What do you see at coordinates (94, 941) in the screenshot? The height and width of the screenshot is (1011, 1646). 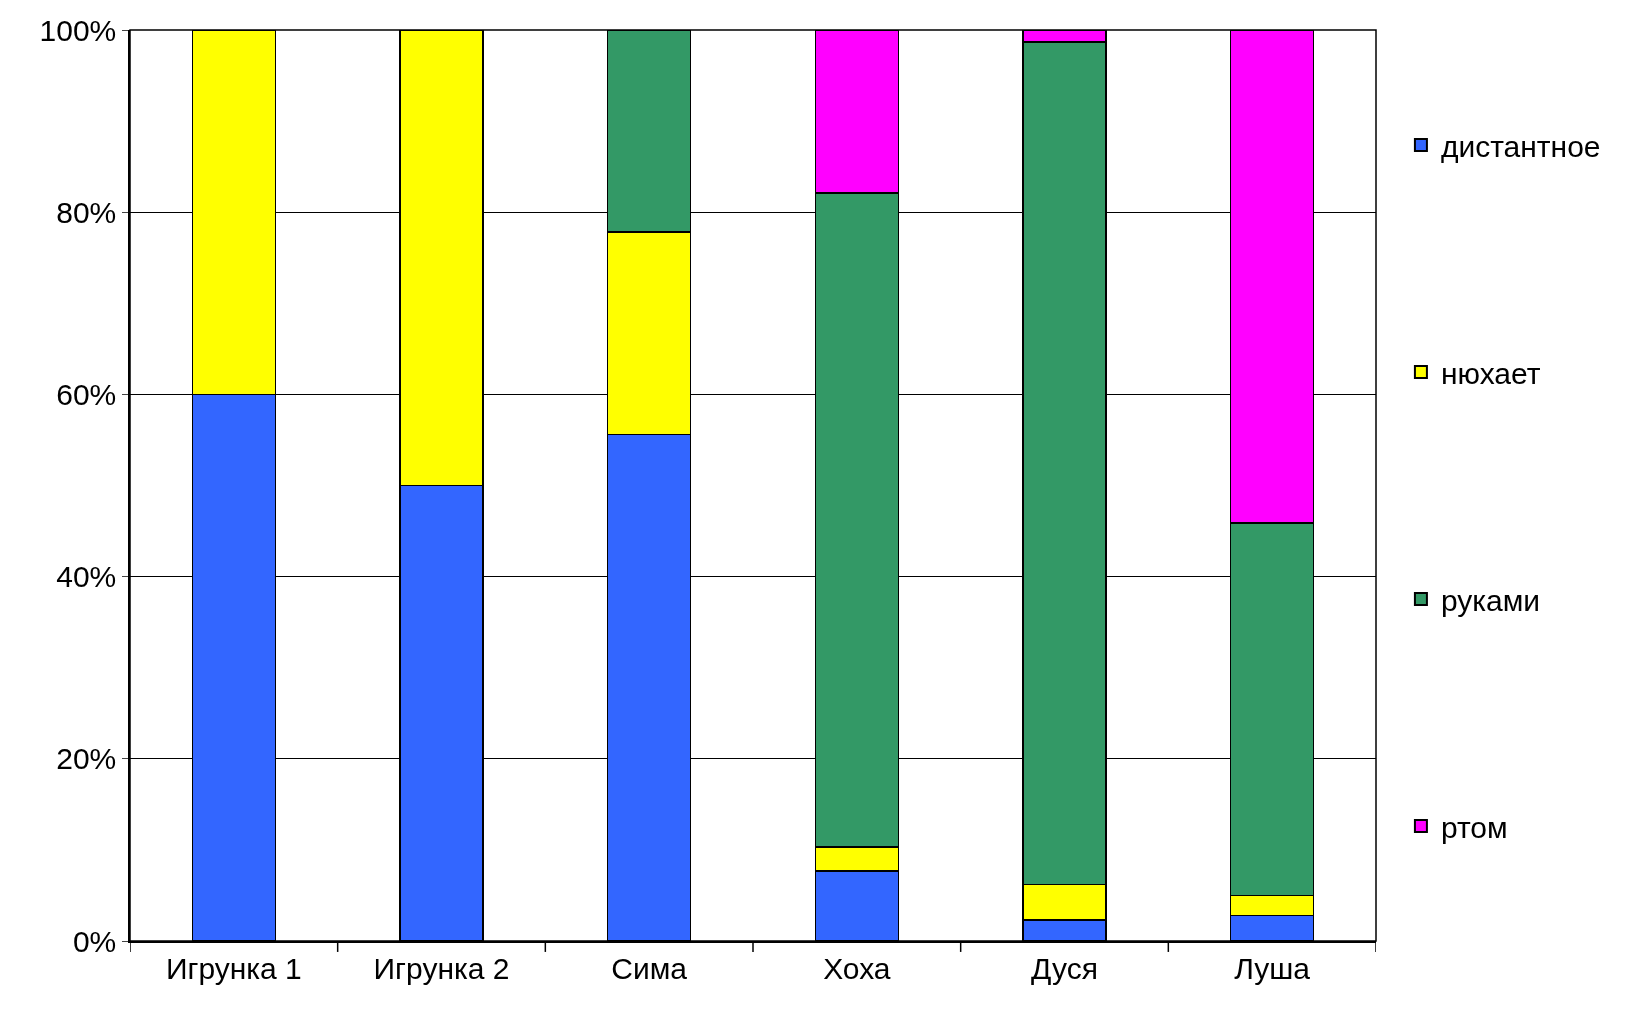 I see `y-tick-label: 0%` at bounding box center [94, 941].